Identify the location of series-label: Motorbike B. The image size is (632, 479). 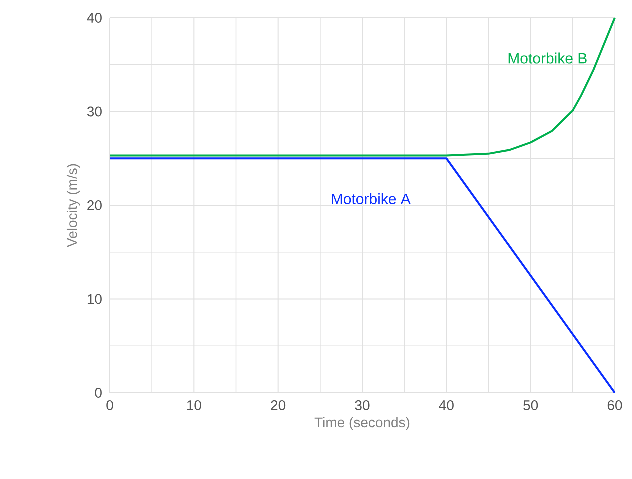
(547, 58).